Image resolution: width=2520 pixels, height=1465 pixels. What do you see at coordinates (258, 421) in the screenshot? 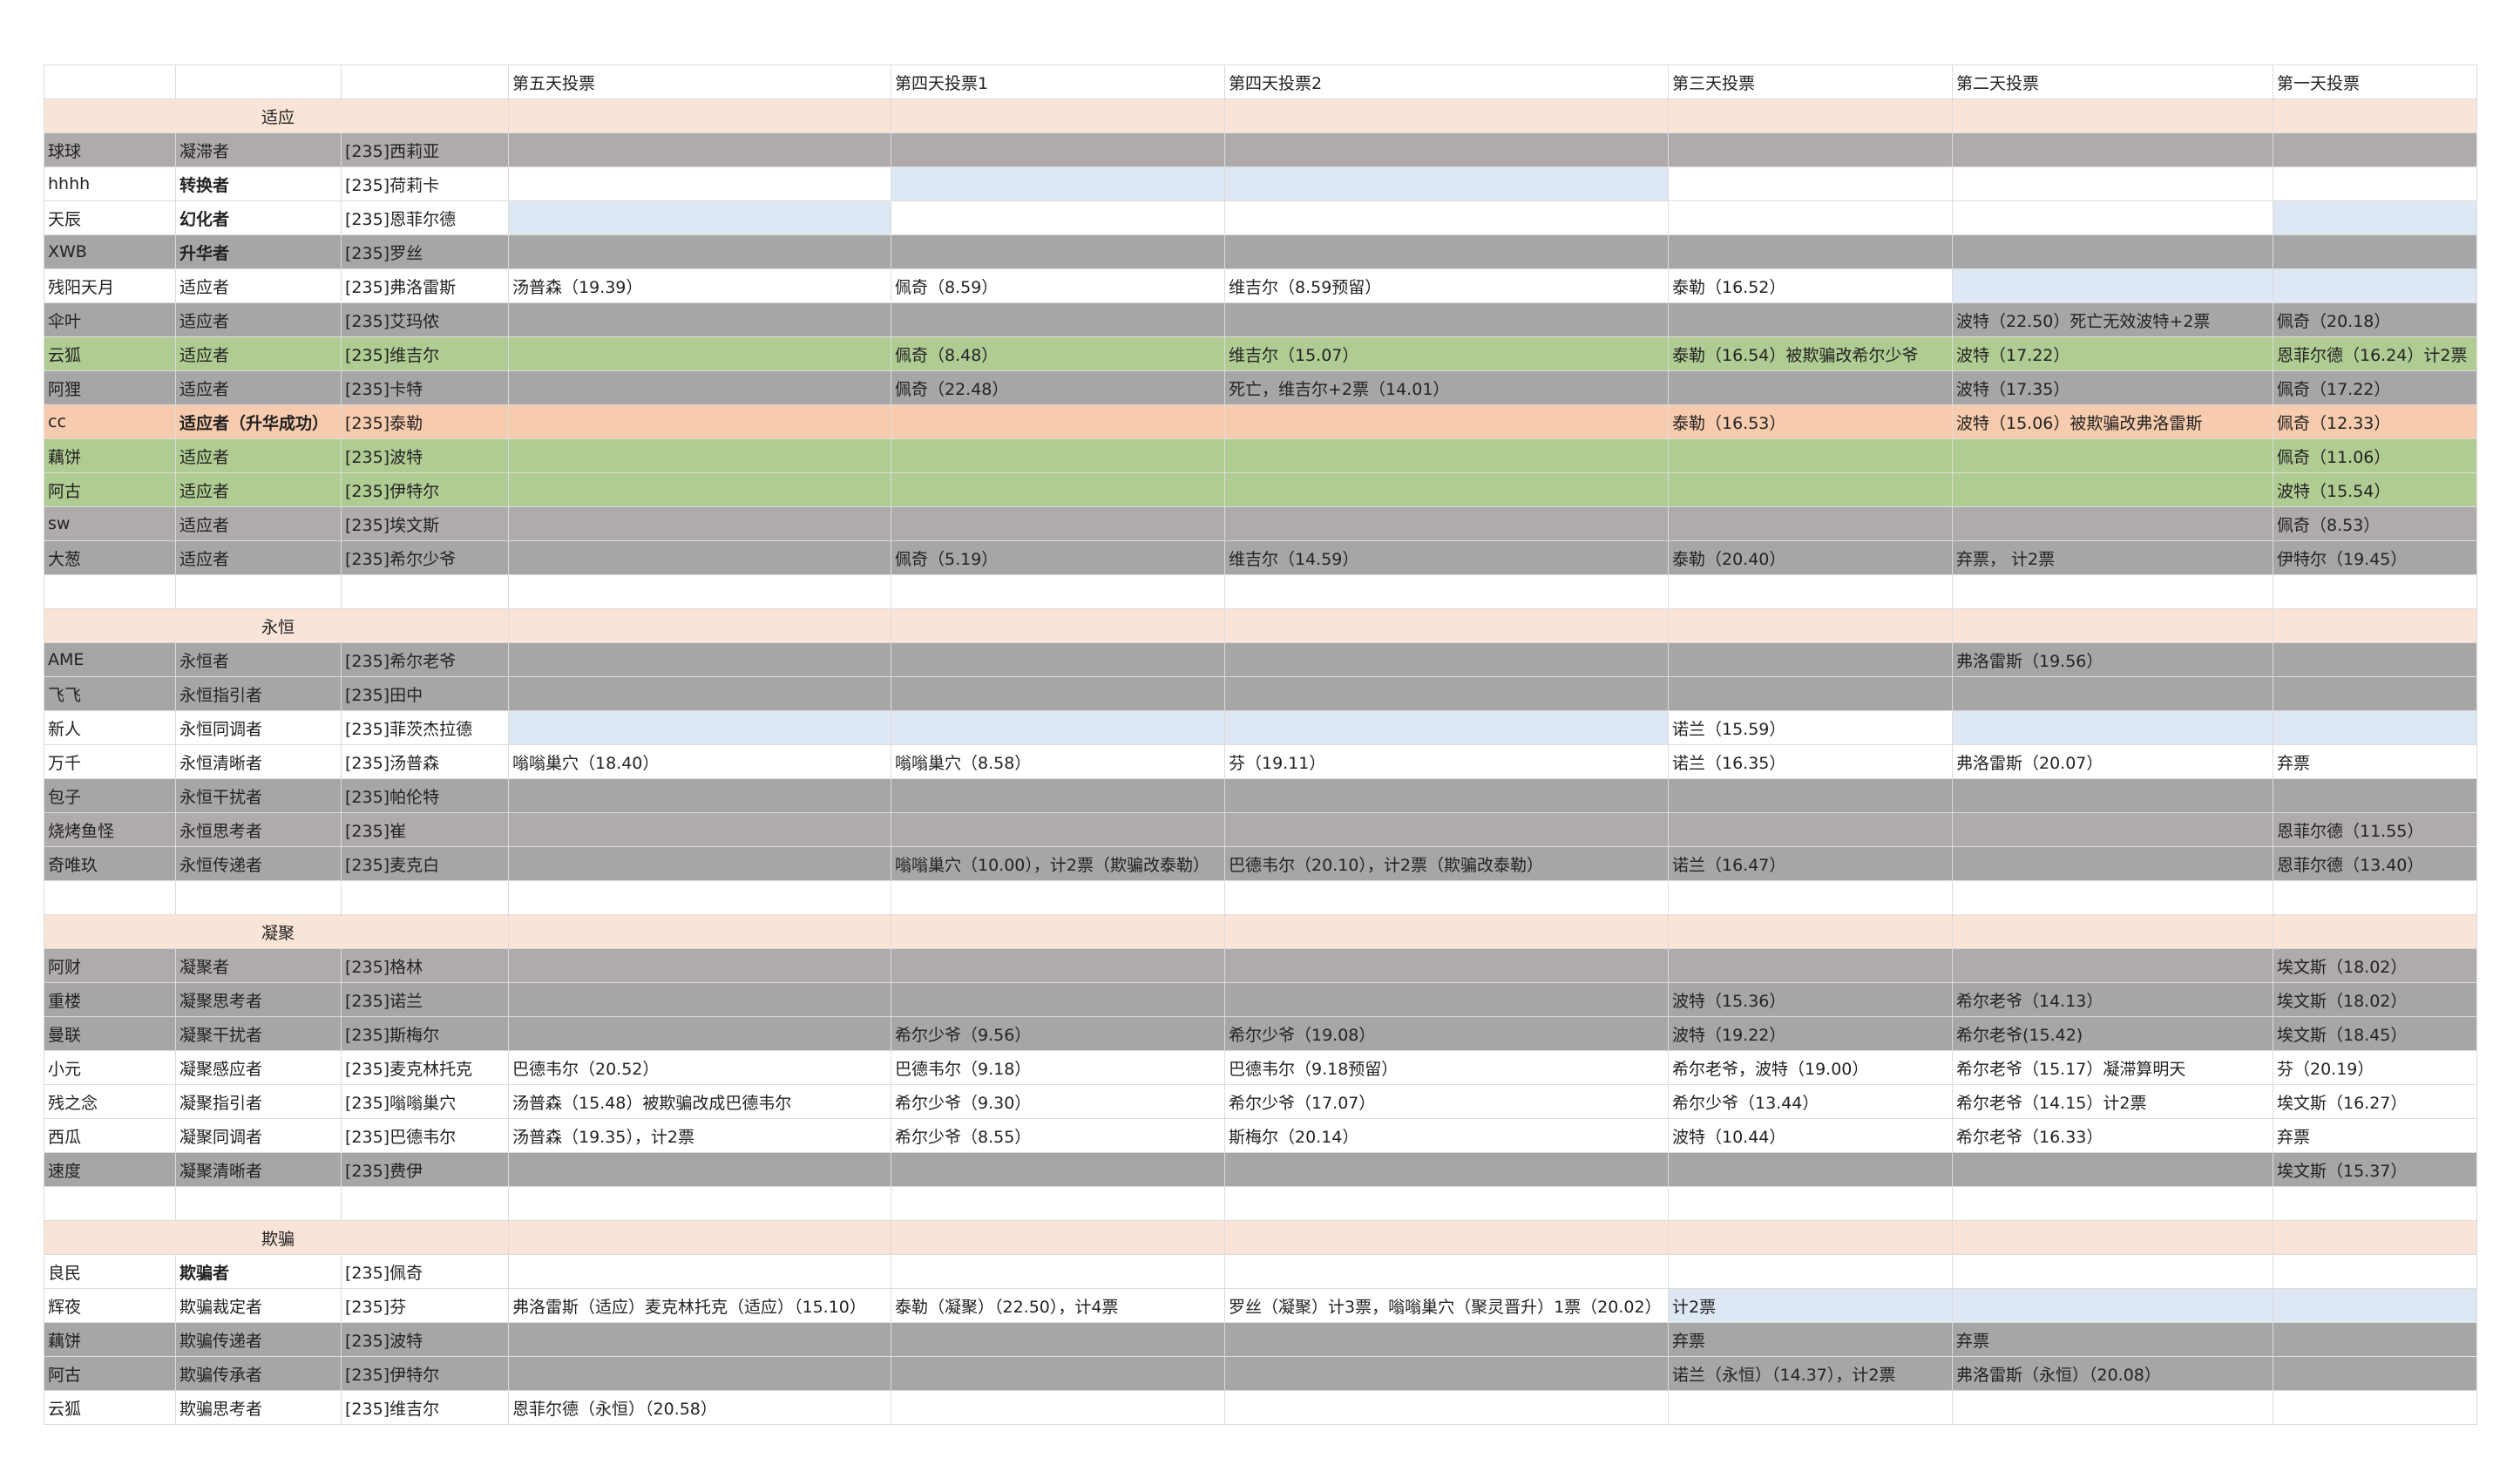
I see `cell-role: 适应者（升华成功）` at bounding box center [258, 421].